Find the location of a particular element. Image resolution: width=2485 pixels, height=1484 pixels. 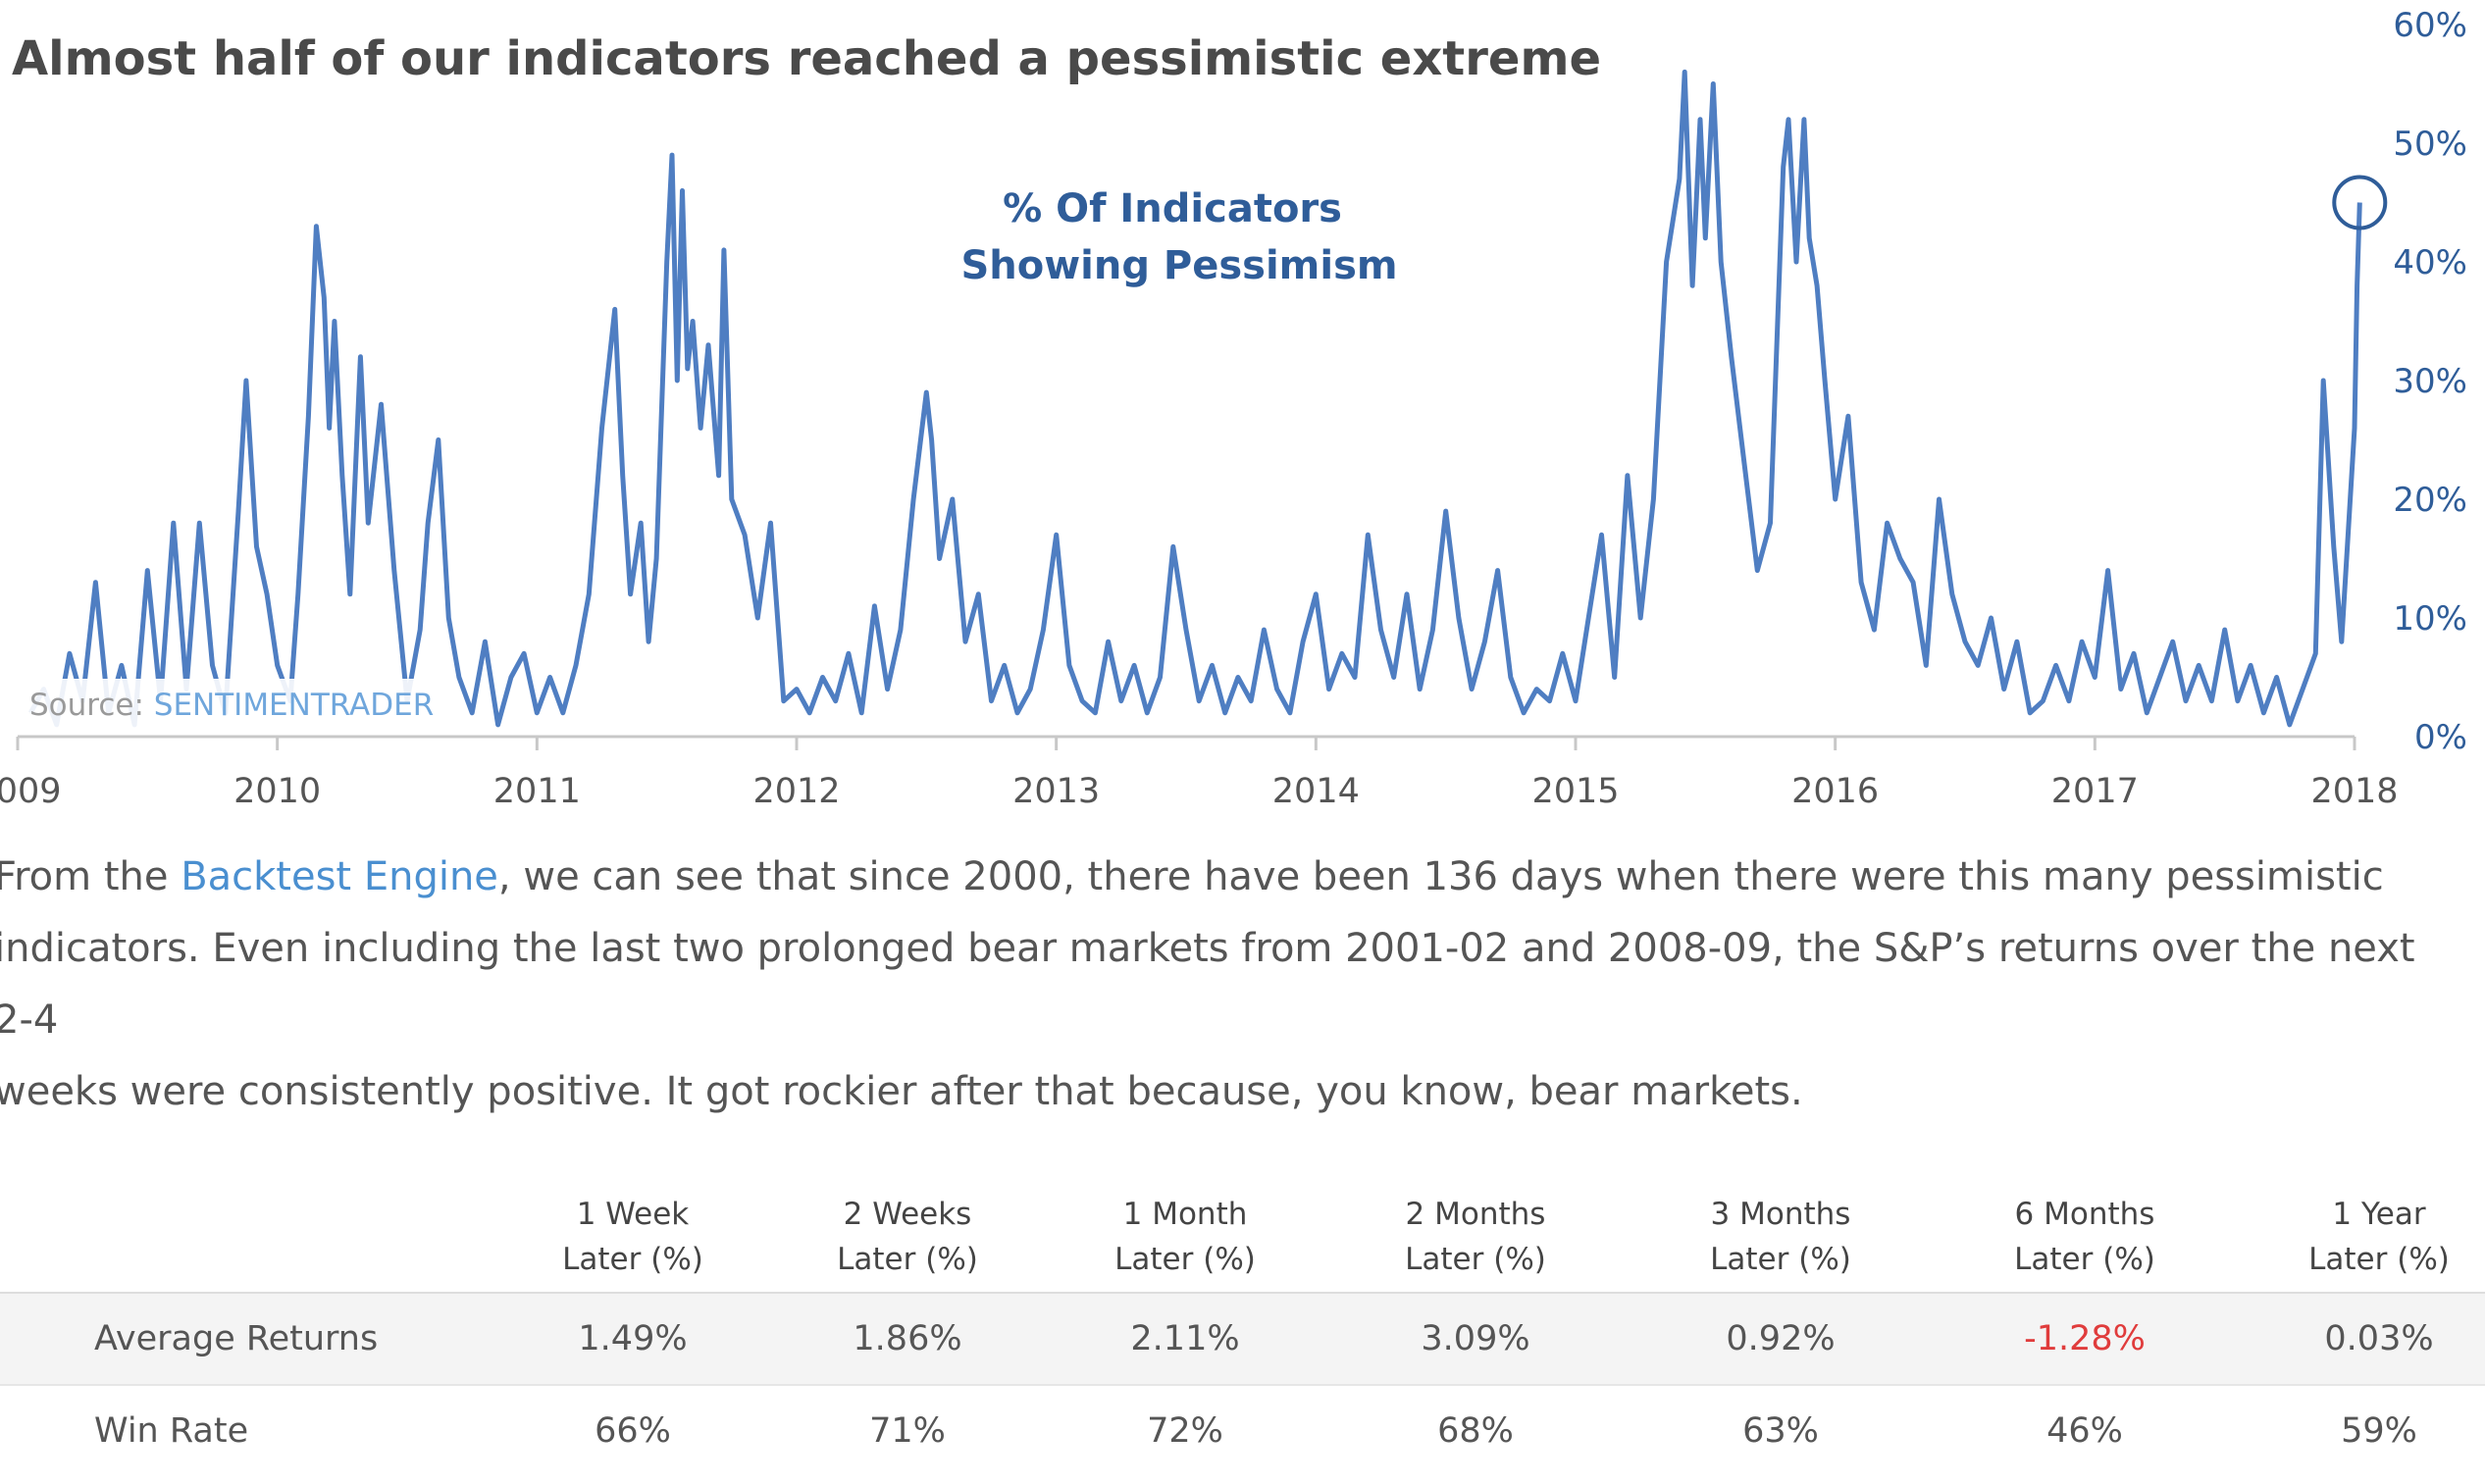

x-tick-label: 2013 is located at coordinates (1056, 792).